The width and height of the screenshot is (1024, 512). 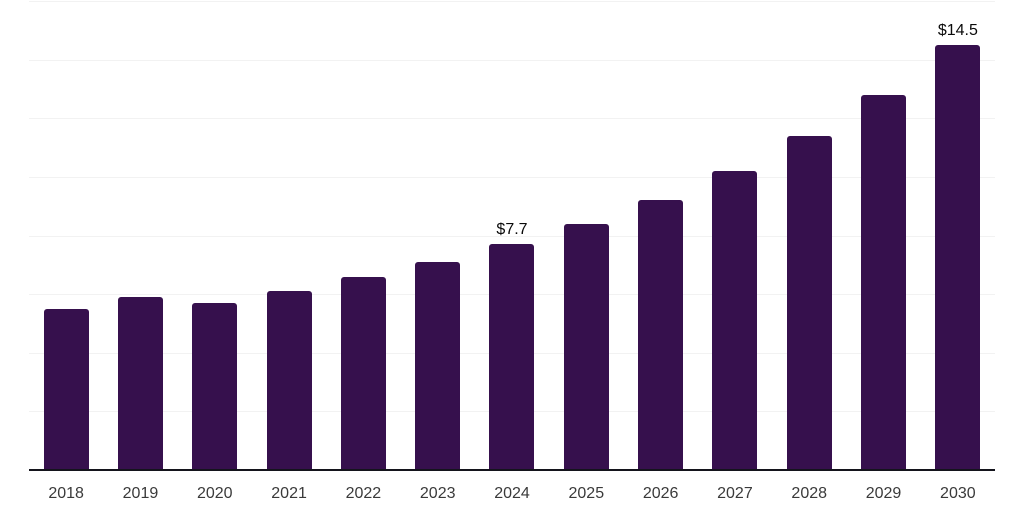 I want to click on x-axis-line, so click(x=512, y=470).